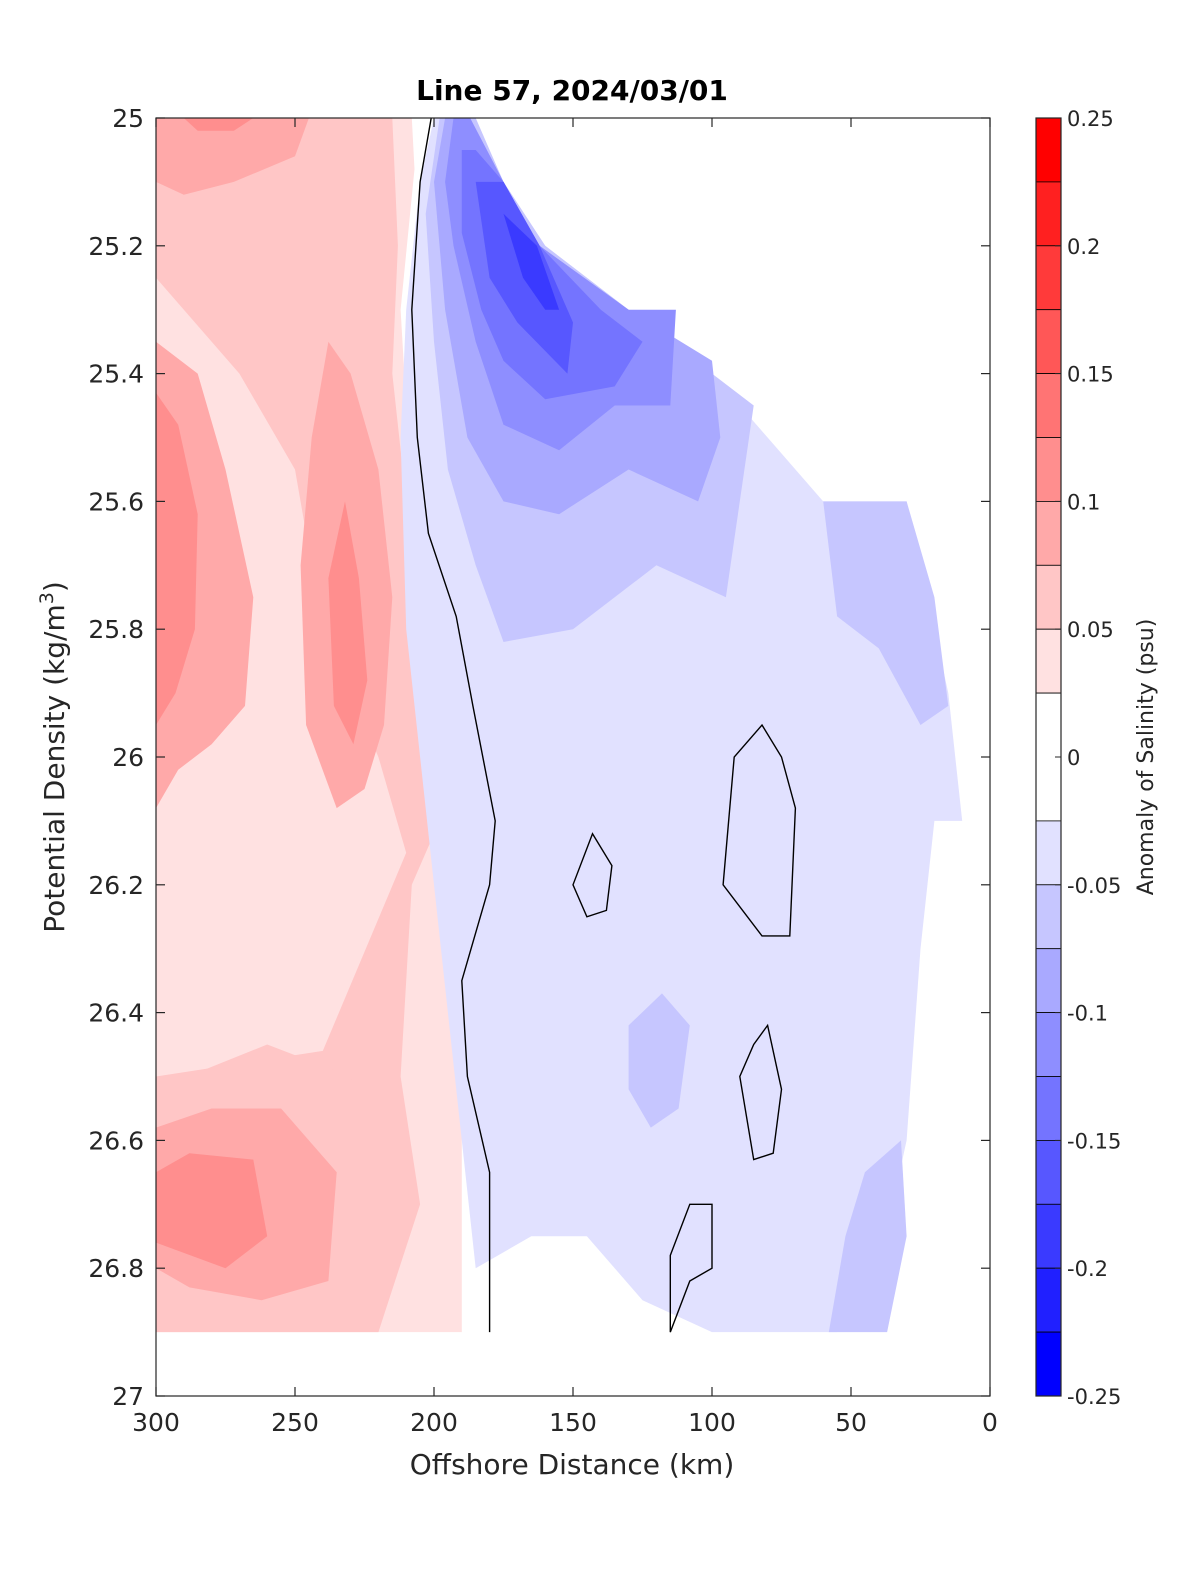 The height and width of the screenshot is (1580, 1200). What do you see at coordinates (1094, 886) in the screenshot?
I see `colorbar-tick-label: -0.05` at bounding box center [1094, 886].